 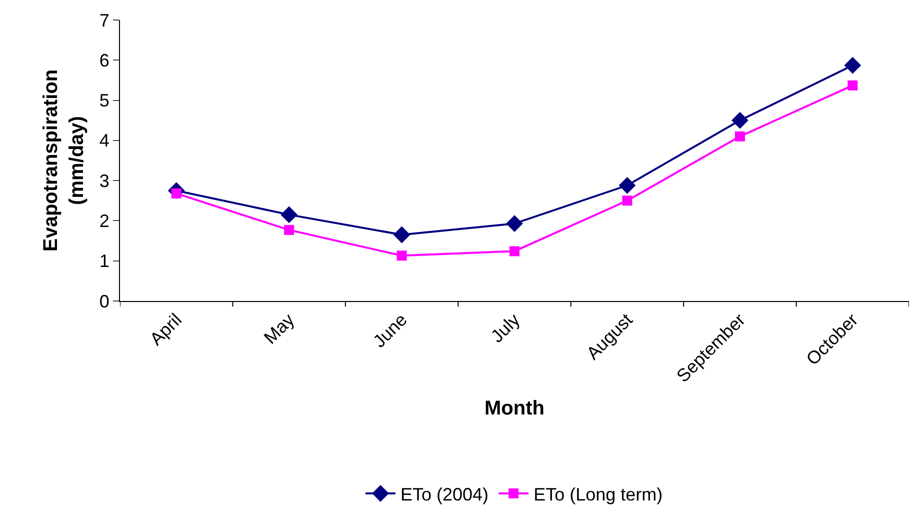 What do you see at coordinates (104, 20) in the screenshot?
I see `y-tick-label: 7` at bounding box center [104, 20].